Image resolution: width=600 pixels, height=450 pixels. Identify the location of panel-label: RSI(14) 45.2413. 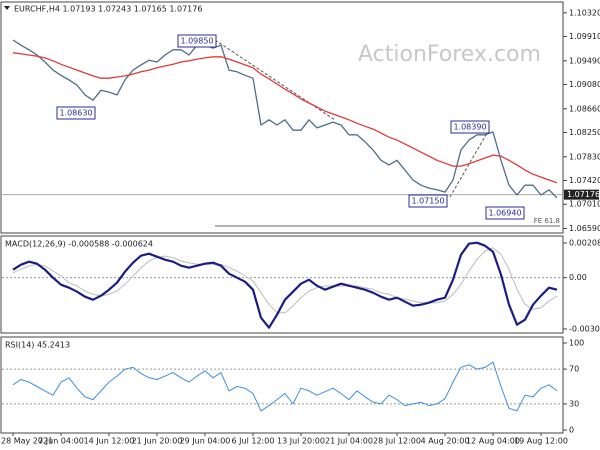
(37, 345).